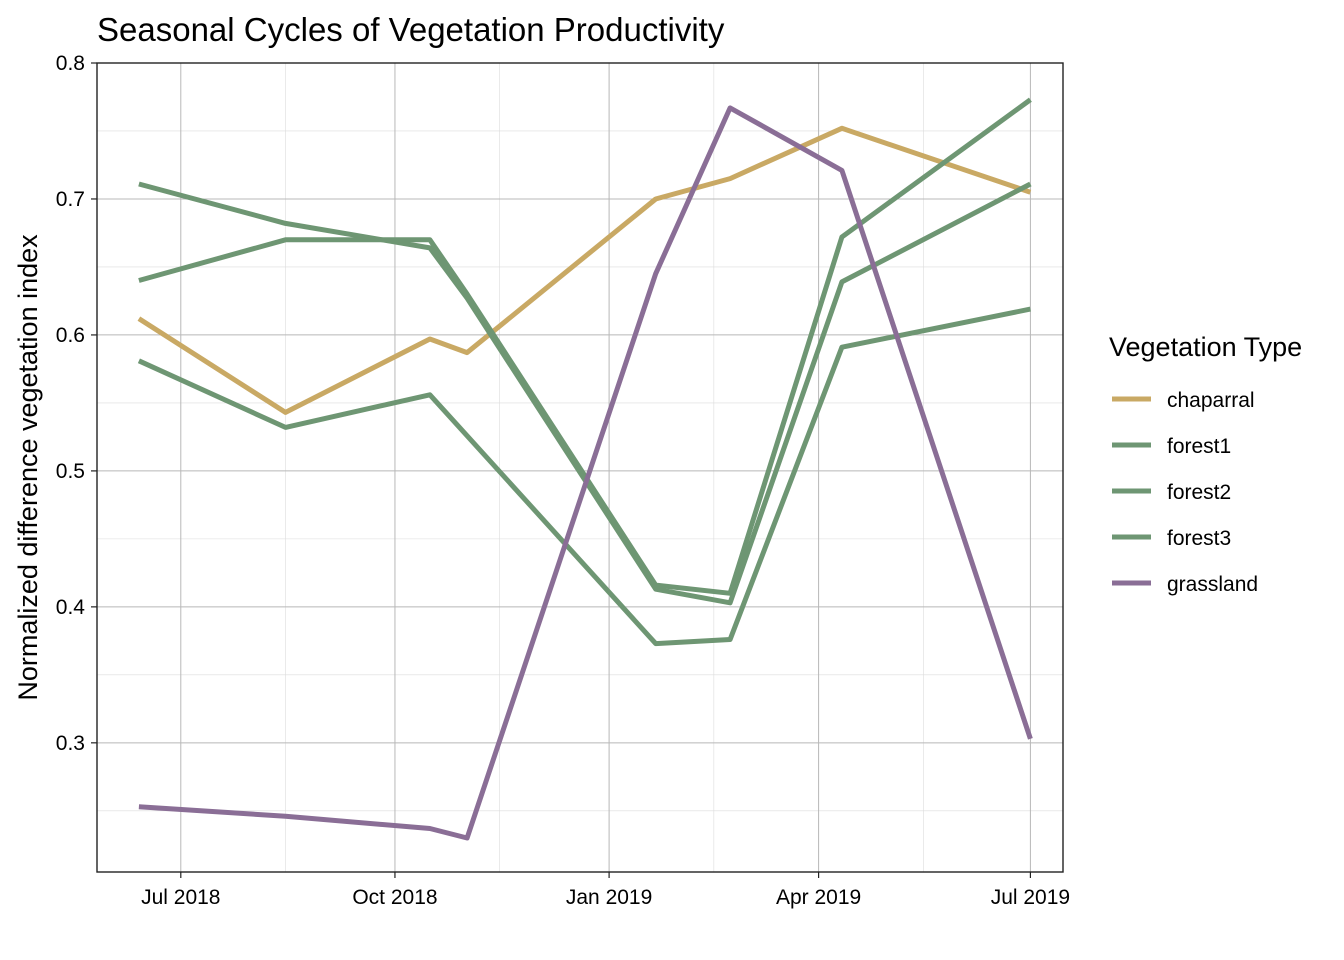 The image size is (1344, 960). What do you see at coordinates (76, 403) in the screenshot?
I see `y-axis: 0.3 0.4 0.5 0.6 0.7 0.8` at bounding box center [76, 403].